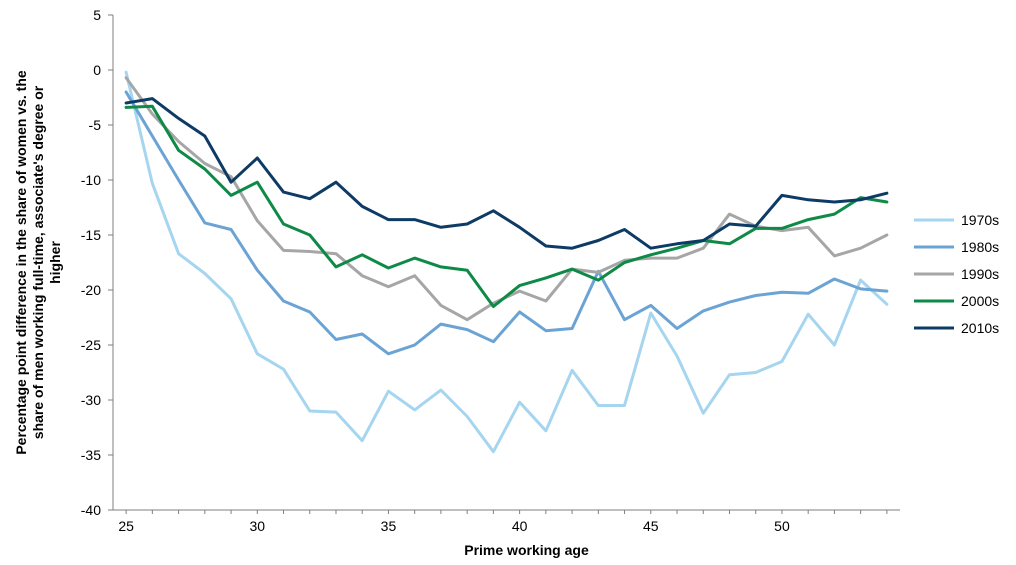 Image resolution: width=1016 pixels, height=565 pixels. I want to click on x-tick-label: 45, so click(651, 526).